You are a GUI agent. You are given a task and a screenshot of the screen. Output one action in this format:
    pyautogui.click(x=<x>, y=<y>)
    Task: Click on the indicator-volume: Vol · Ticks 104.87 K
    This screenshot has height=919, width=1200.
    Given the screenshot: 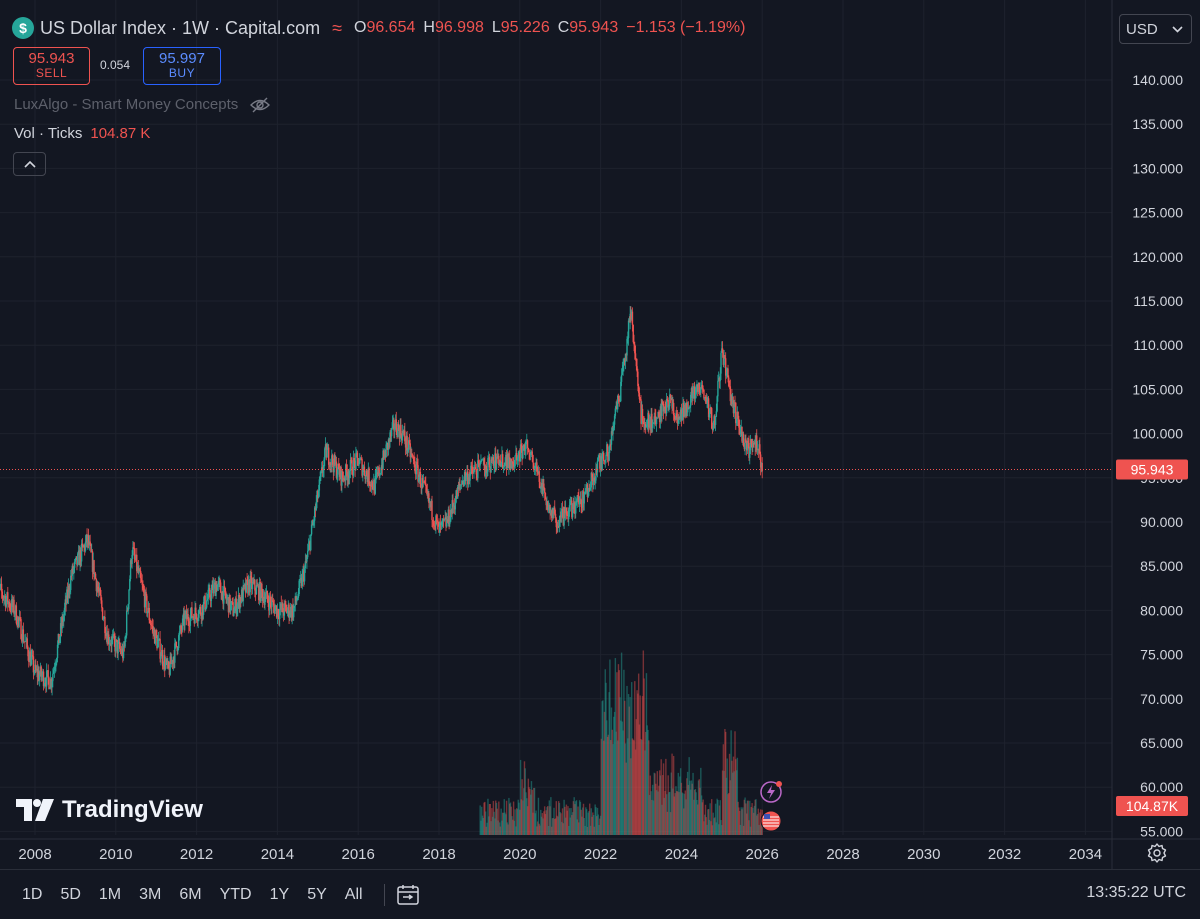 What is the action you would take?
    pyautogui.click(x=82, y=133)
    